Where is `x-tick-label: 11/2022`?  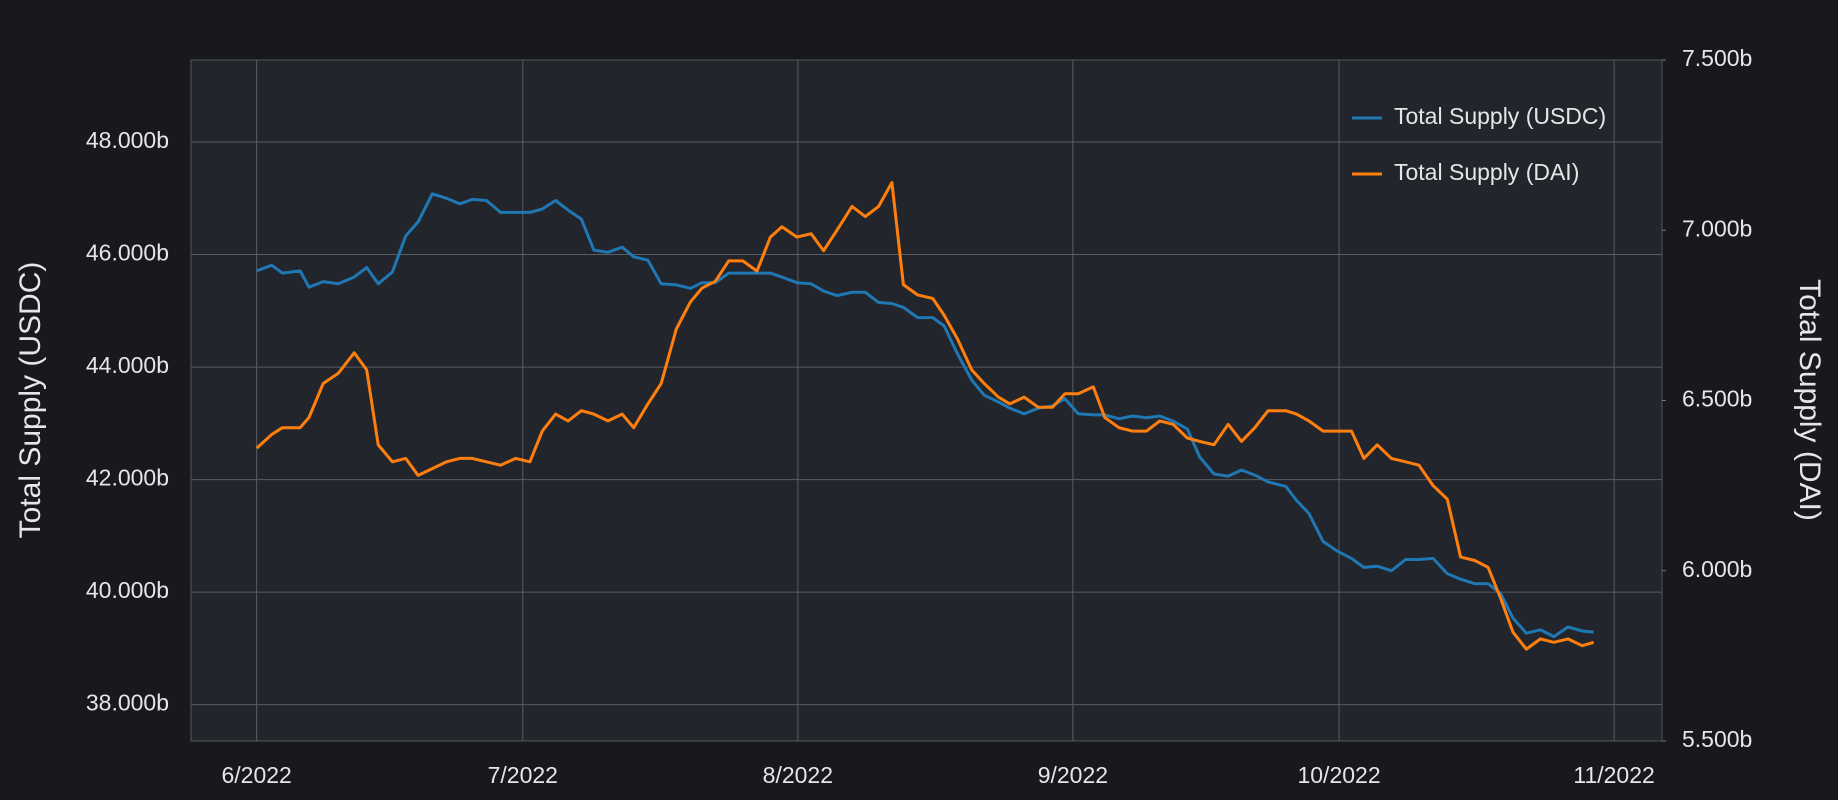
x-tick-label: 11/2022 is located at coordinates (1613, 775).